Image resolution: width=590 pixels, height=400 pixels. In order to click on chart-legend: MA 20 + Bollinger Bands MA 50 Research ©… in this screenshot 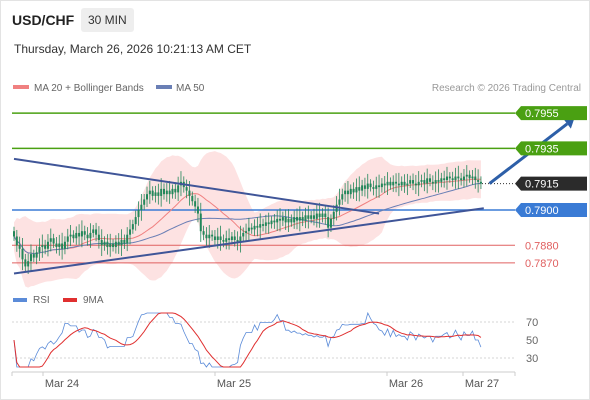, I will do `click(297, 88)`.